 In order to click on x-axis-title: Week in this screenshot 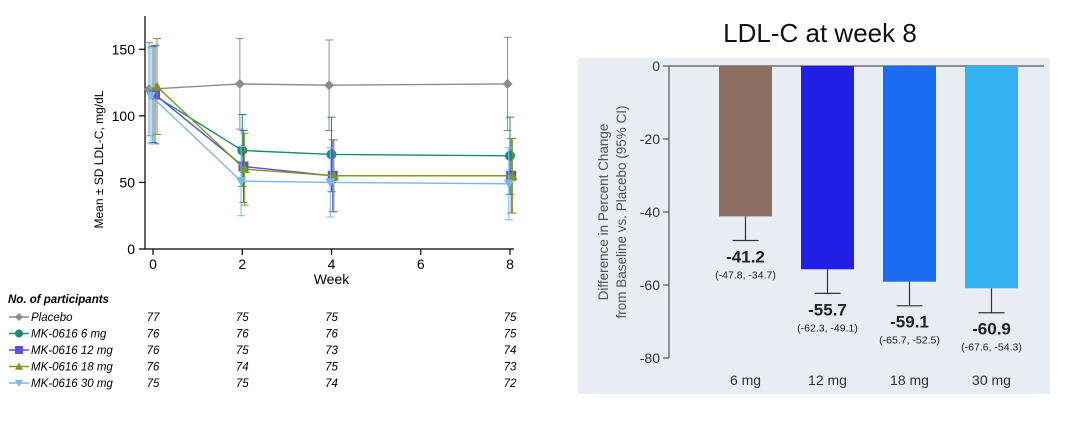, I will do `click(332, 279)`.